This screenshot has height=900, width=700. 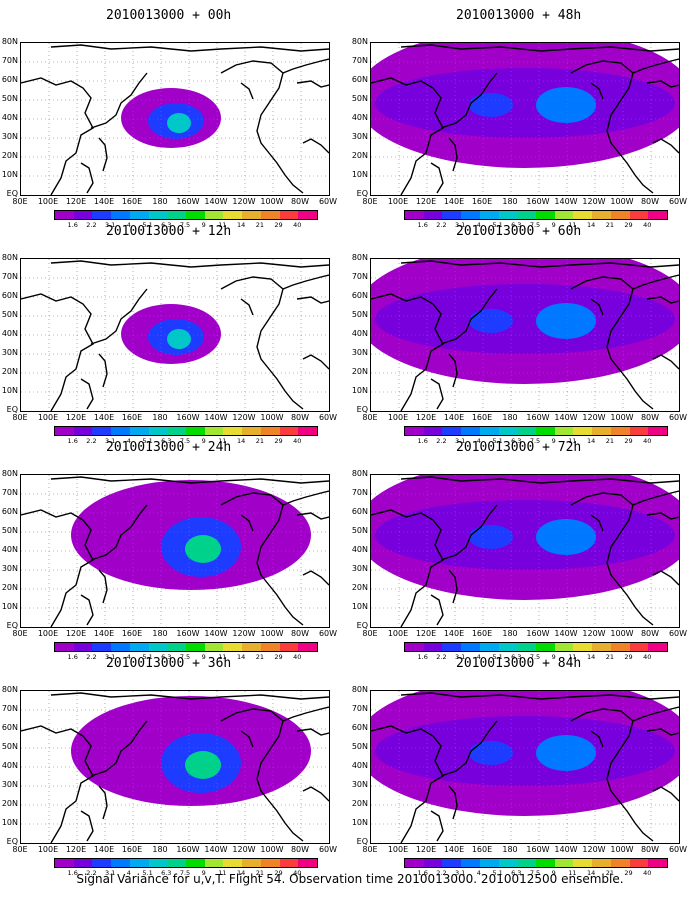 What do you see at coordinates (9, 765) in the screenshot?
I see `lat-label: 40N` at bounding box center [9, 765].